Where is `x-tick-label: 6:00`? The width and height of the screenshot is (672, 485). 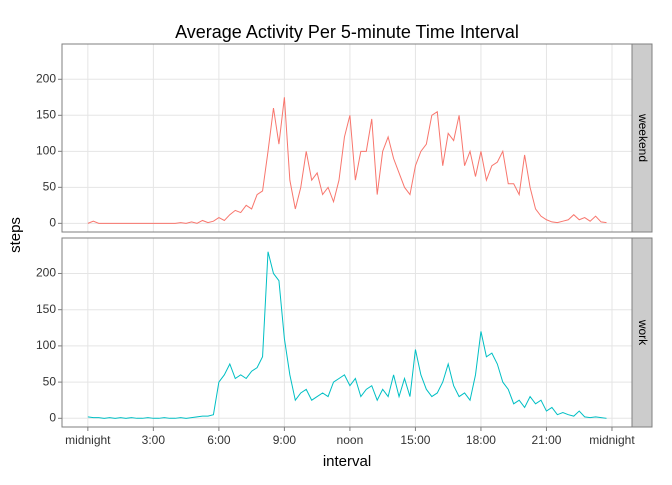
x-tick-label: 6:00 is located at coordinates (219, 440).